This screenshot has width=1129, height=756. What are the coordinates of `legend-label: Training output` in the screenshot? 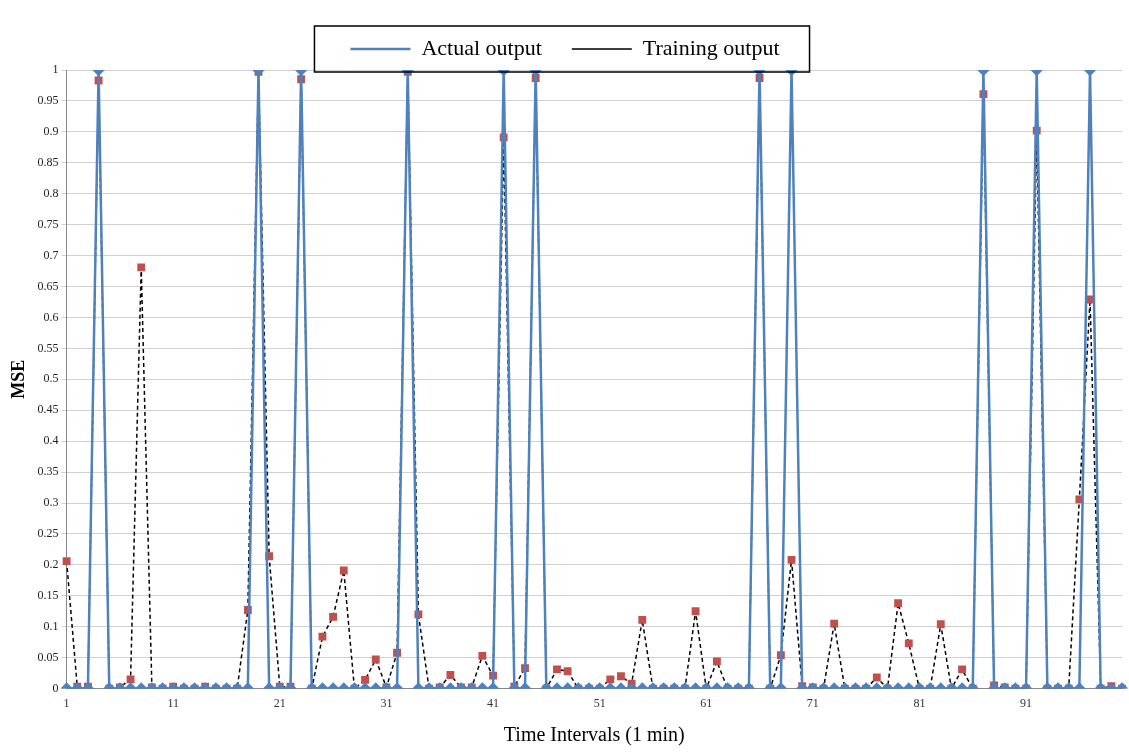 It's located at (711, 47).